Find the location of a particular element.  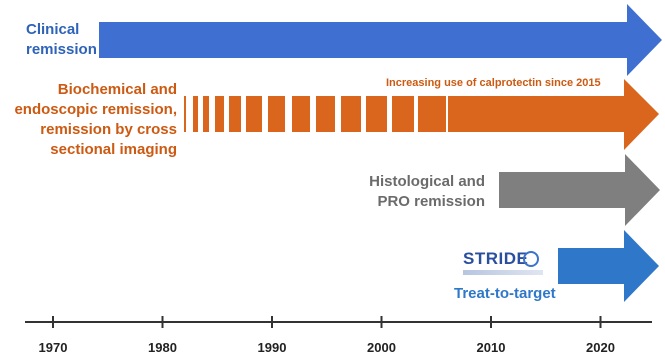

clinical-label-line1: Clinical is located at coordinates (53, 29).